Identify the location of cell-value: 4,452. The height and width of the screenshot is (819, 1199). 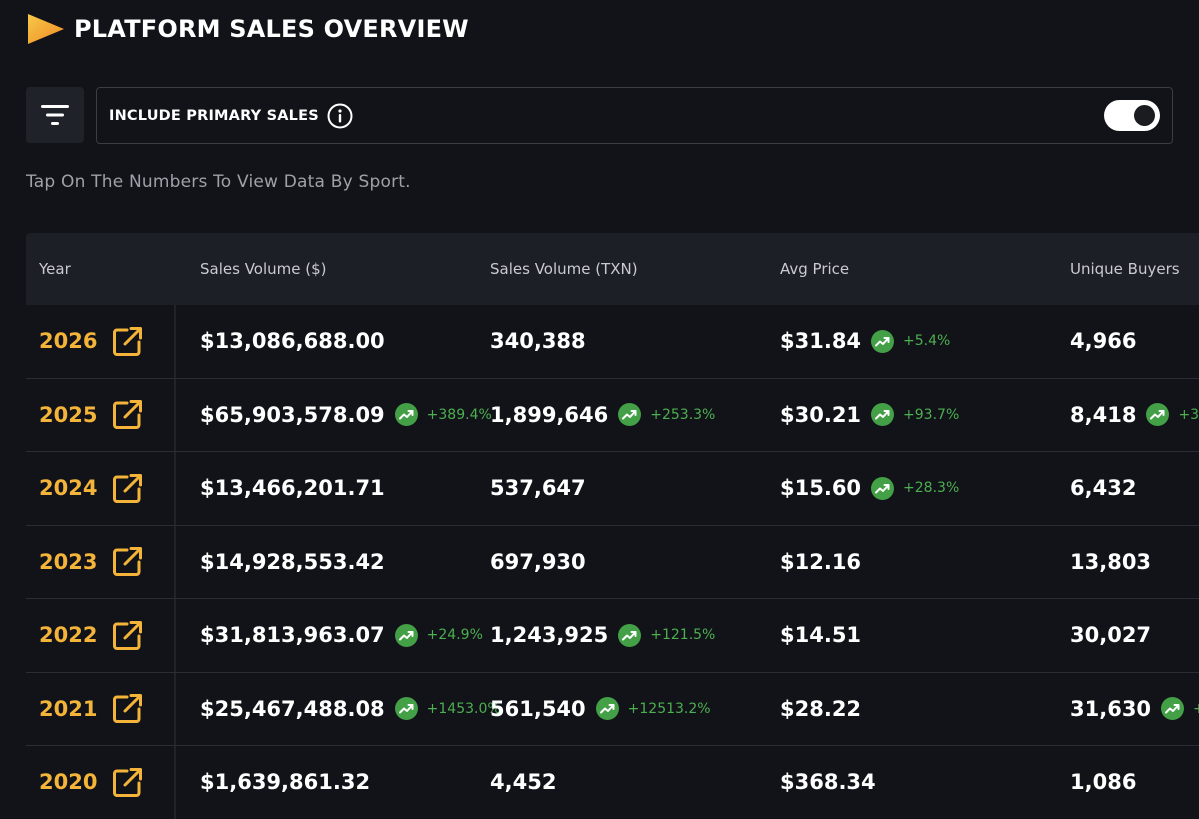
(523, 782).